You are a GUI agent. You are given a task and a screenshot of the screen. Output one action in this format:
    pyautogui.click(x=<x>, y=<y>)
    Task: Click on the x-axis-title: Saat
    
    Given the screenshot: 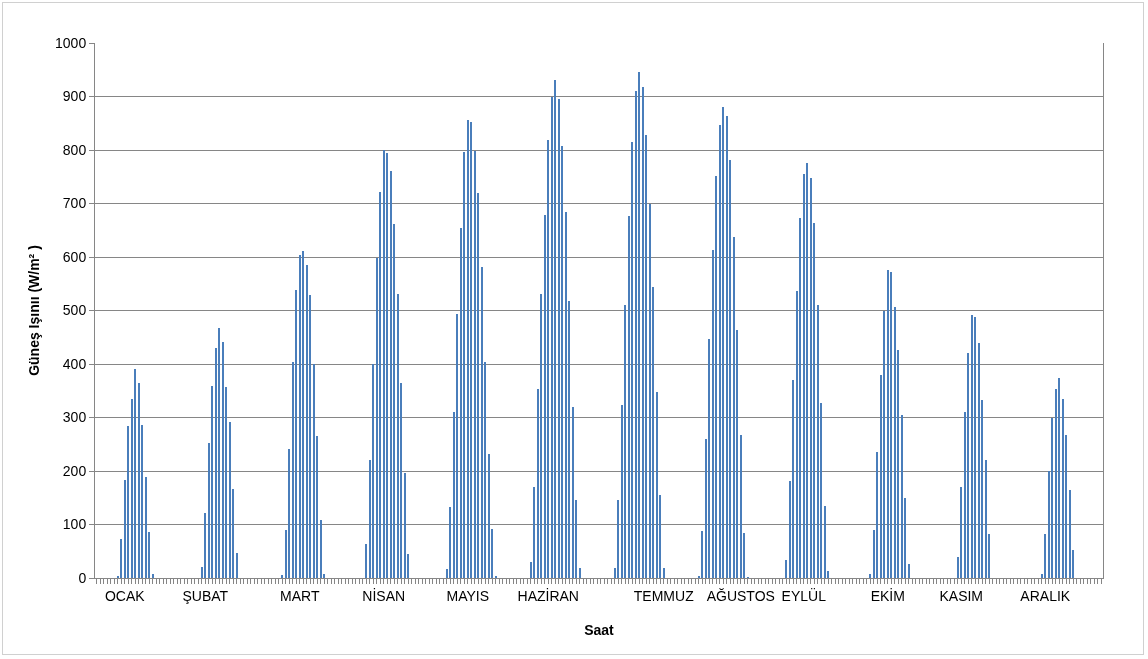 What is the action you would take?
    pyautogui.click(x=599, y=630)
    